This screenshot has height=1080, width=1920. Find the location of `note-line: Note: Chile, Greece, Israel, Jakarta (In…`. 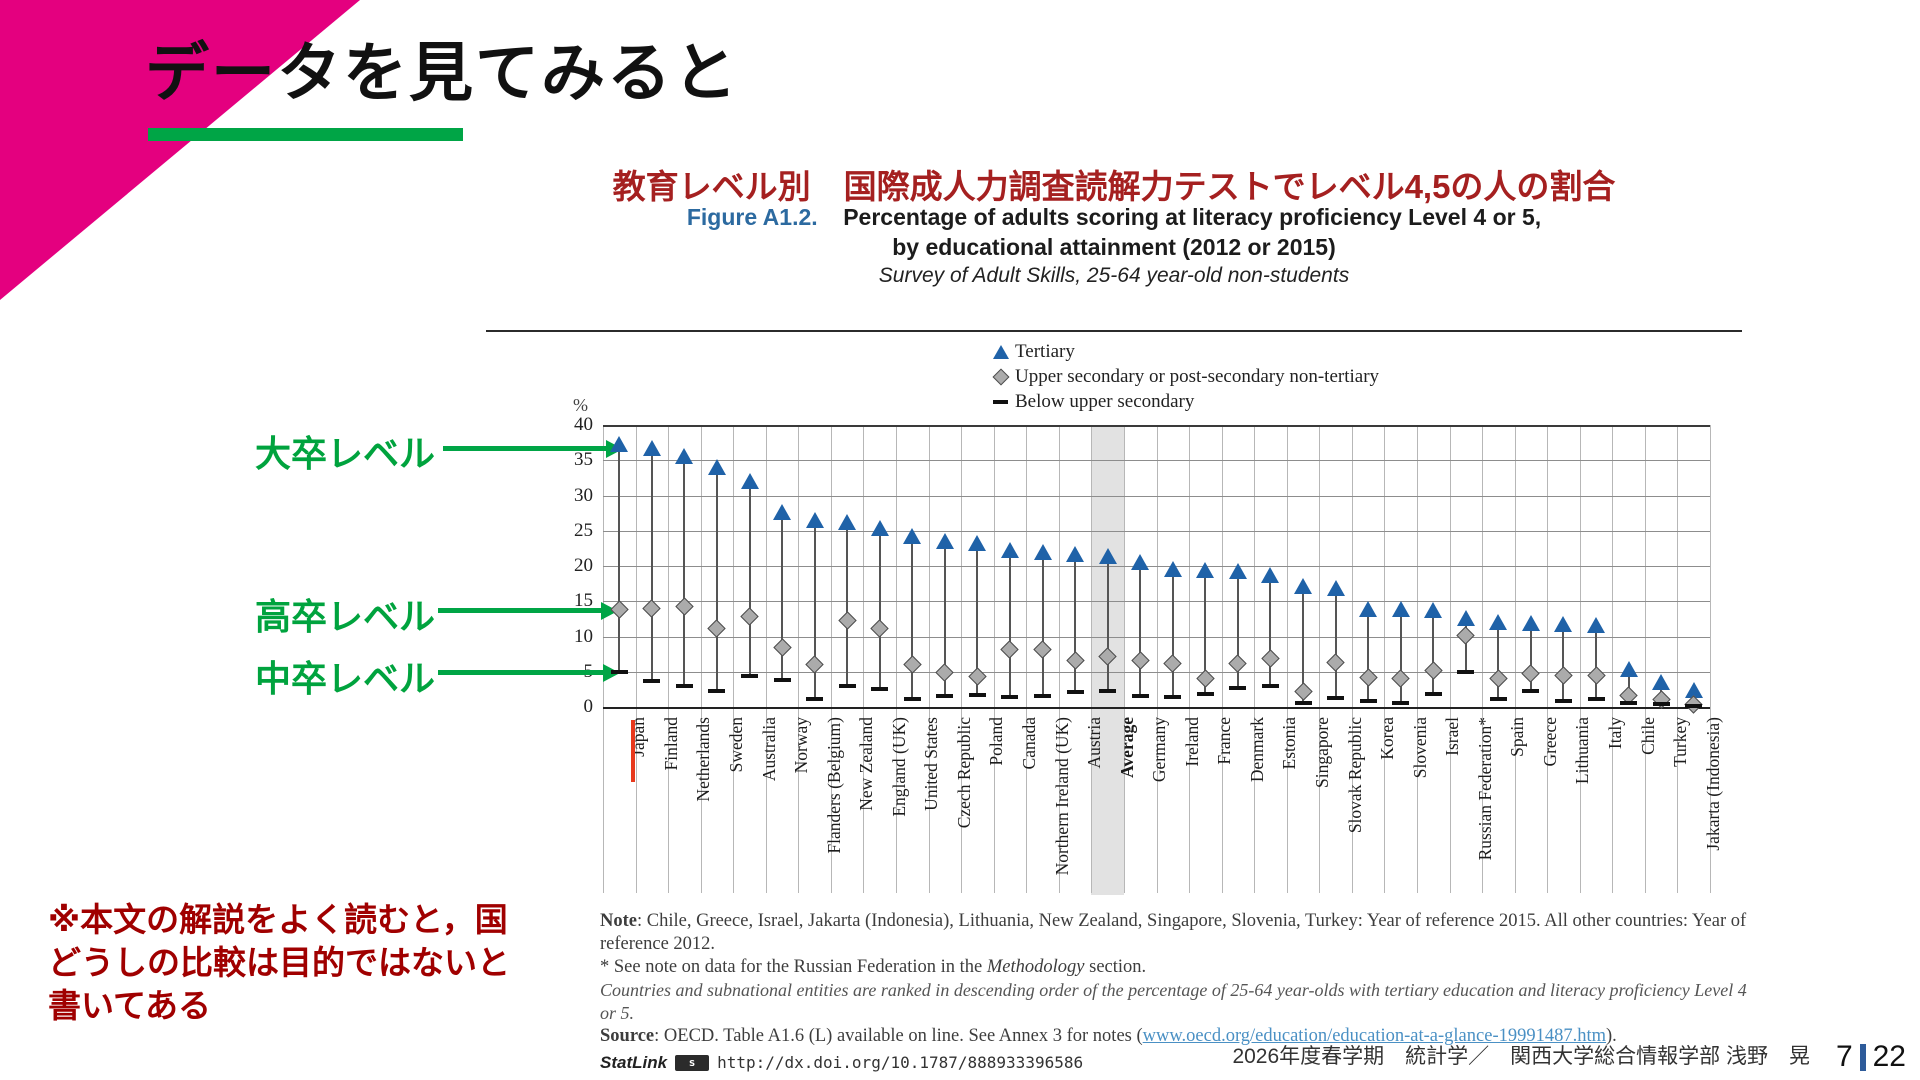

note-line: Note: Chile, Greece, Israel, Jakarta (In… is located at coordinates (1173, 932).